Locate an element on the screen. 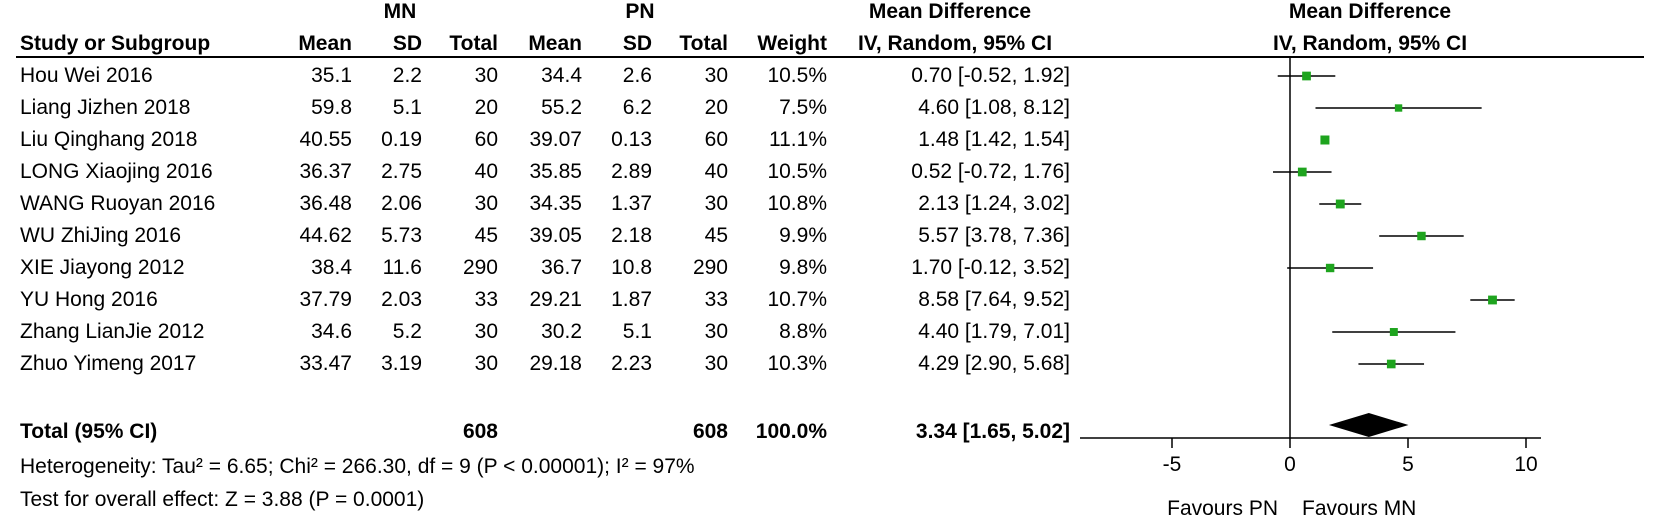 The width and height of the screenshot is (1654, 523). study-name: Zhang LianJie 2012 is located at coordinates (112, 331).